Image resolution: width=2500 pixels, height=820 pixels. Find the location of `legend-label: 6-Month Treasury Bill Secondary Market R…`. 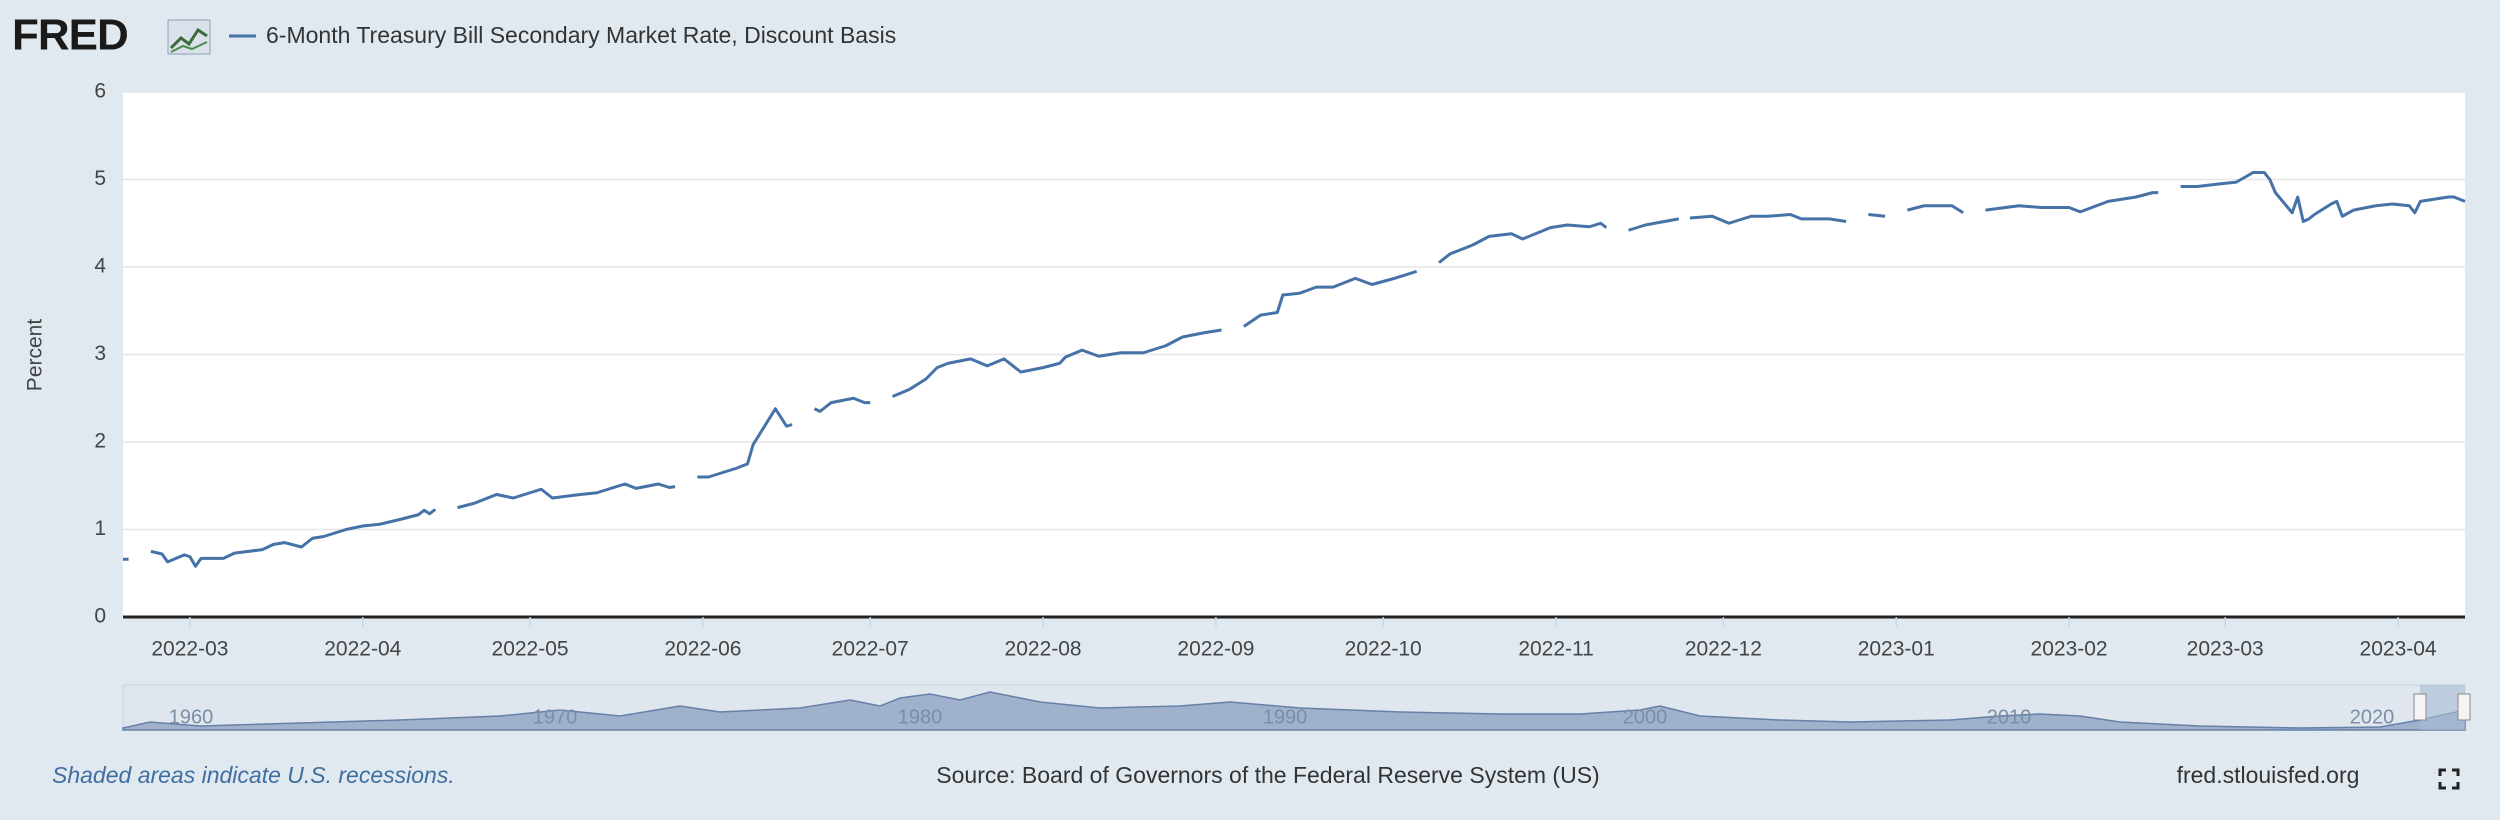

legend-label: 6-Month Treasury Bill Secondary Market R… is located at coordinates (581, 35).